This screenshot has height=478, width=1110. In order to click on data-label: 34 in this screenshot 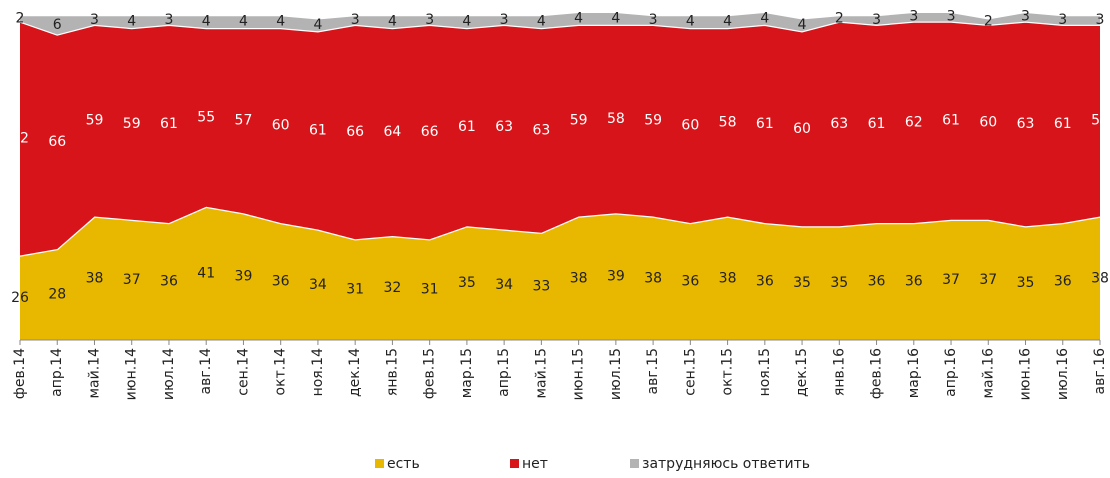, I will do `click(504, 285)`.